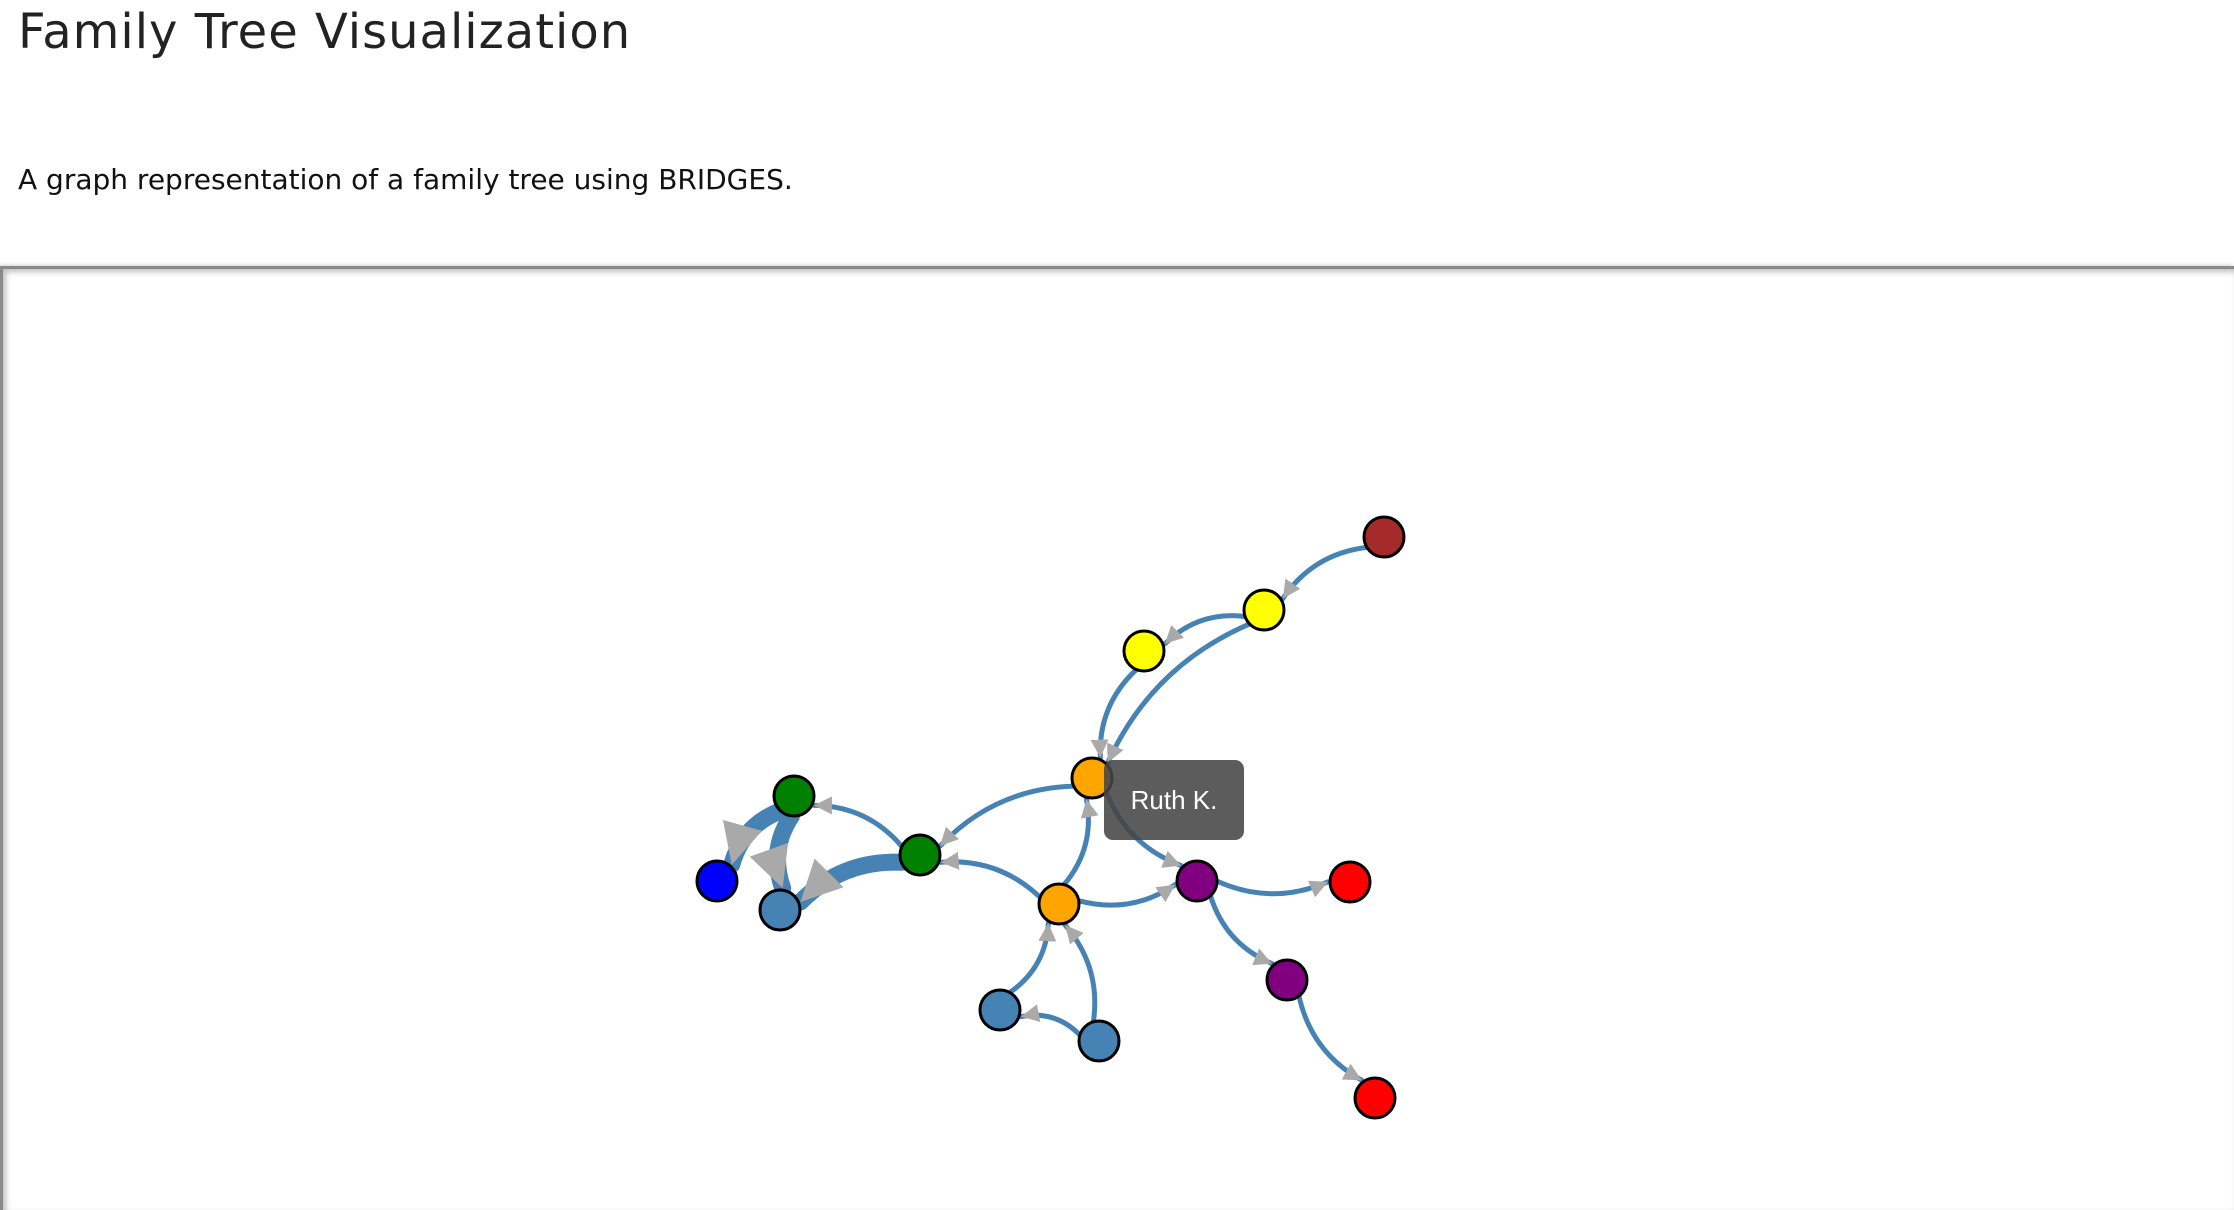 Image resolution: width=2234 pixels, height=1210 pixels. I want to click on edge-yellow-2-to-orange-ruth, so click(1114, 714).